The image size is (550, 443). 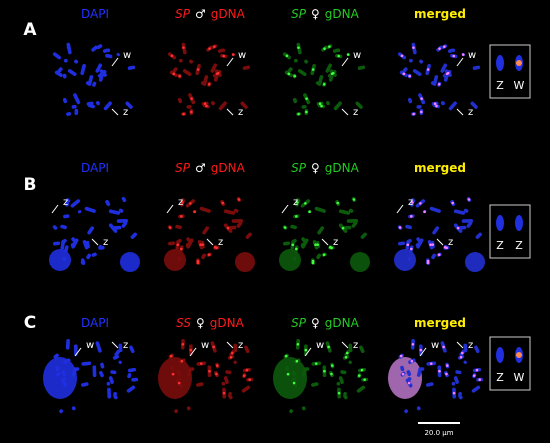 I want to click on inset-signal, so click(x=519, y=355).